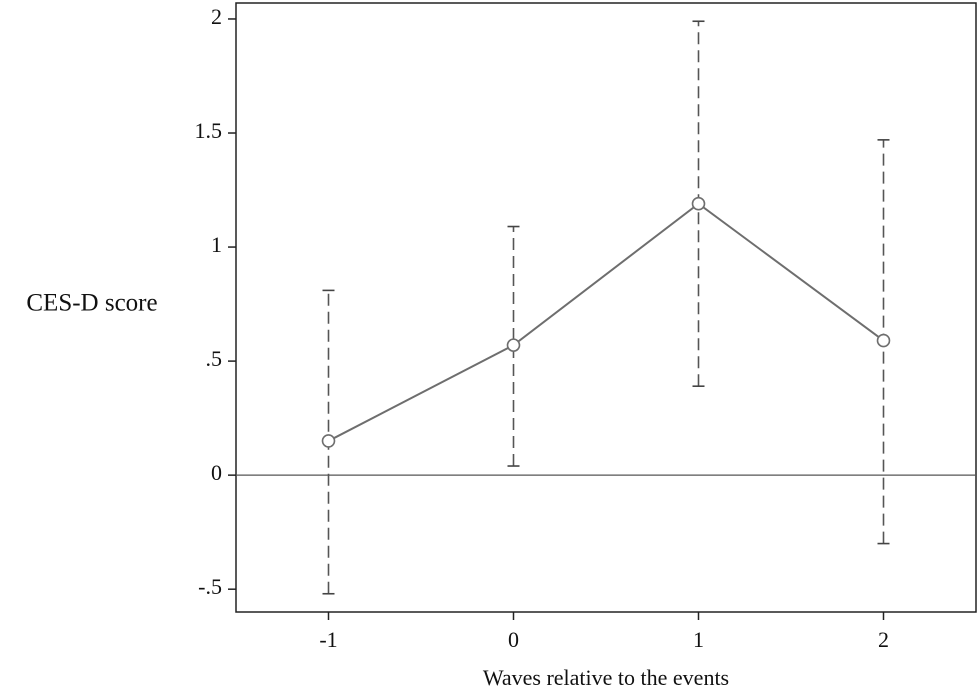 This screenshot has width=980, height=700. Describe the element at coordinates (513, 639) in the screenshot. I see `x-tick-label: 0` at that location.